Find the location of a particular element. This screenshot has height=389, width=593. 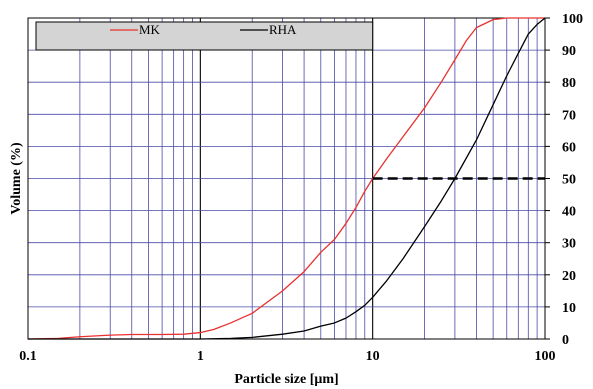

legend: MK RHA is located at coordinates (204, 36).